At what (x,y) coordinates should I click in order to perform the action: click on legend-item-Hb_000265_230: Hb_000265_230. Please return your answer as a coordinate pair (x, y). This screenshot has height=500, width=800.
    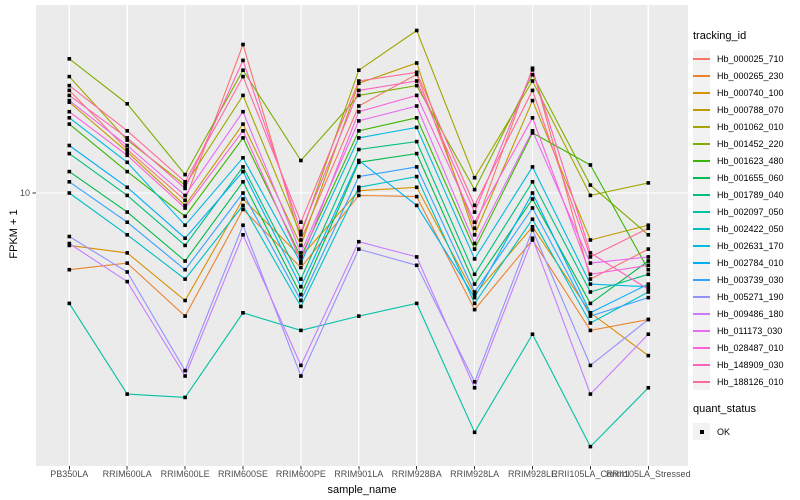
    Looking at the image, I should click on (745, 75).